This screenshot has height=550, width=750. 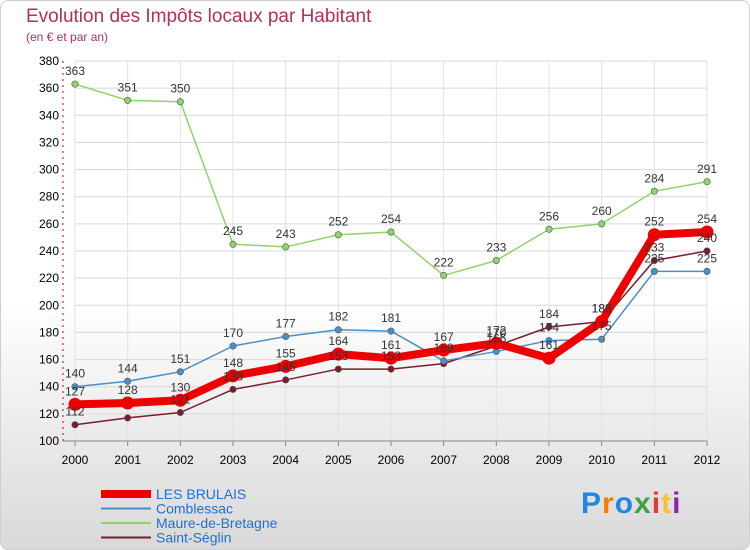 I want to click on data-label-saint-s-glin-2004: 145, so click(x=286, y=367).